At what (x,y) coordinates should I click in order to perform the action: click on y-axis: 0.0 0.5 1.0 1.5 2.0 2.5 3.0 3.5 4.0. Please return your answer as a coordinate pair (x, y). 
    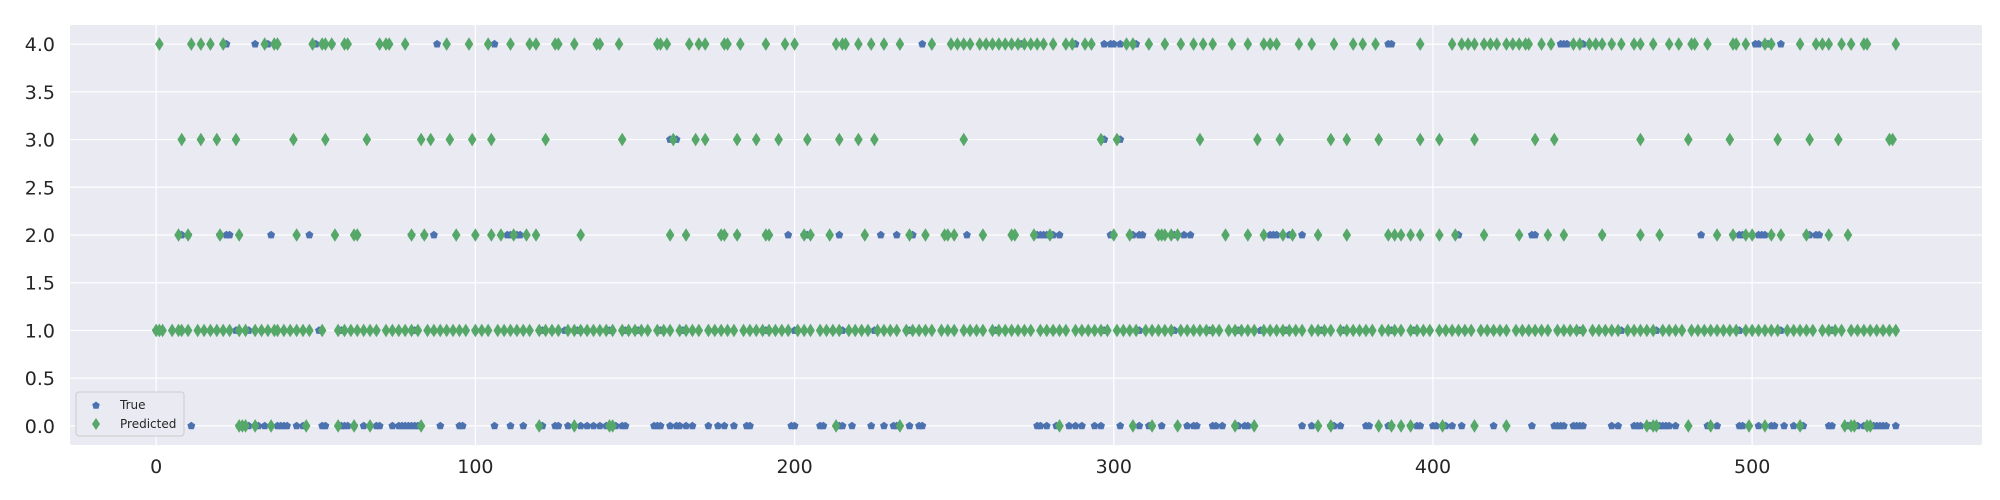
    Looking at the image, I should click on (40, 236).